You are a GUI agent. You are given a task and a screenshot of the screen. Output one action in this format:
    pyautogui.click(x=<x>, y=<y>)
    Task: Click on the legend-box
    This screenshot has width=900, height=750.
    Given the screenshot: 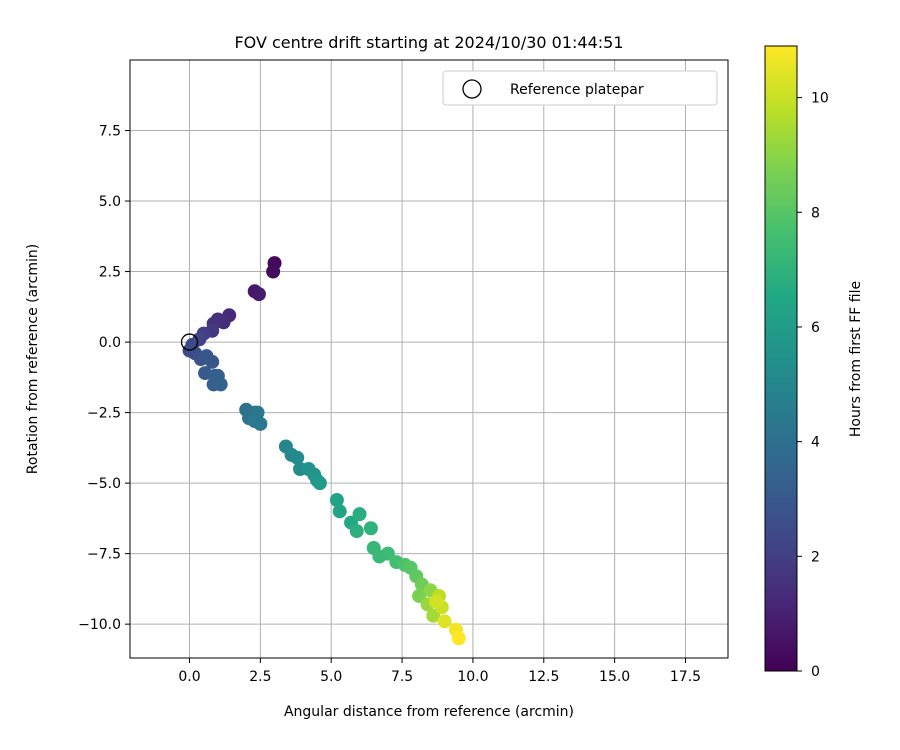 What is the action you would take?
    pyautogui.click(x=580, y=88)
    